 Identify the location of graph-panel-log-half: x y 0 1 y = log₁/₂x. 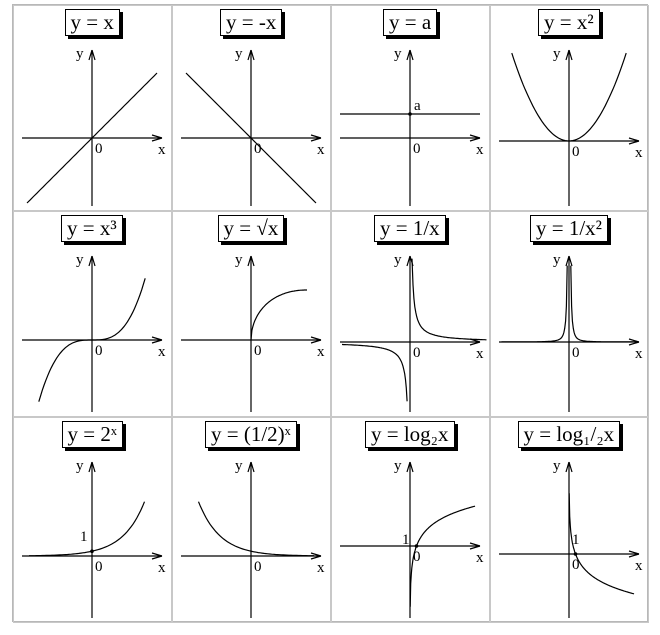
(569, 520).